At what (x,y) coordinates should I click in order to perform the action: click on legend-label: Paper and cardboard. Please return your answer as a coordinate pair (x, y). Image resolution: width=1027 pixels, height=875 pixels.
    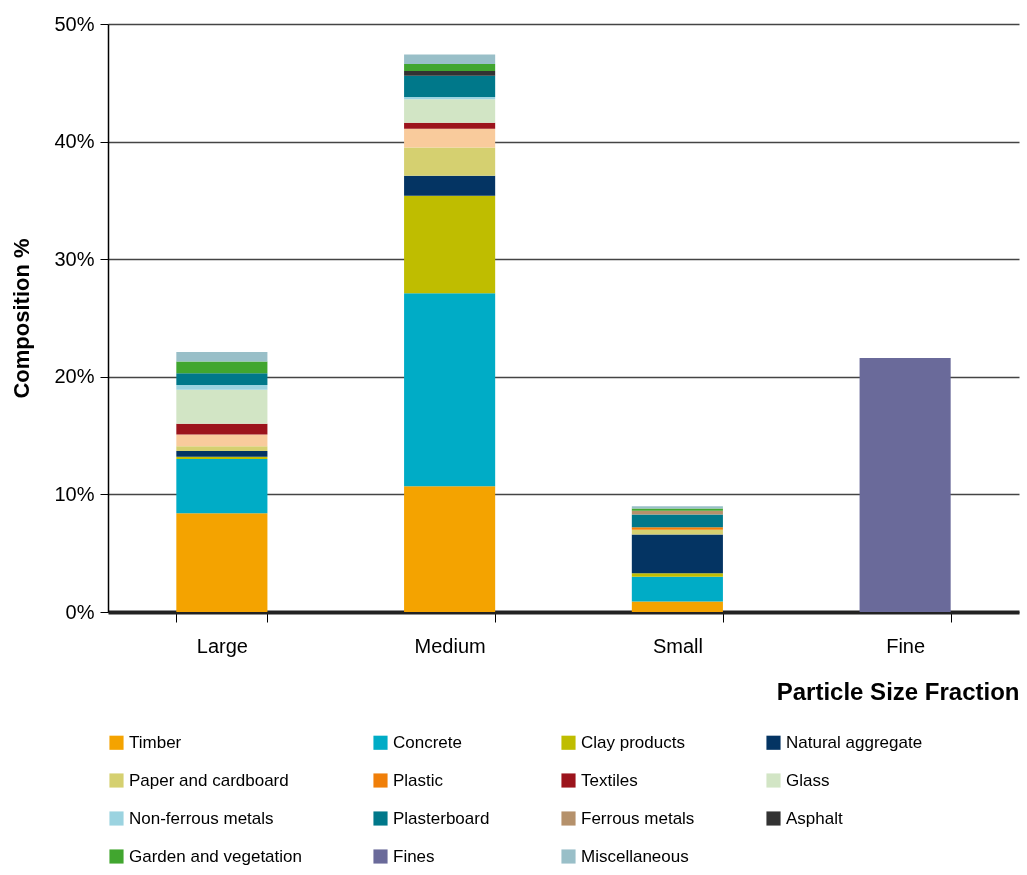
    Looking at the image, I should click on (209, 780).